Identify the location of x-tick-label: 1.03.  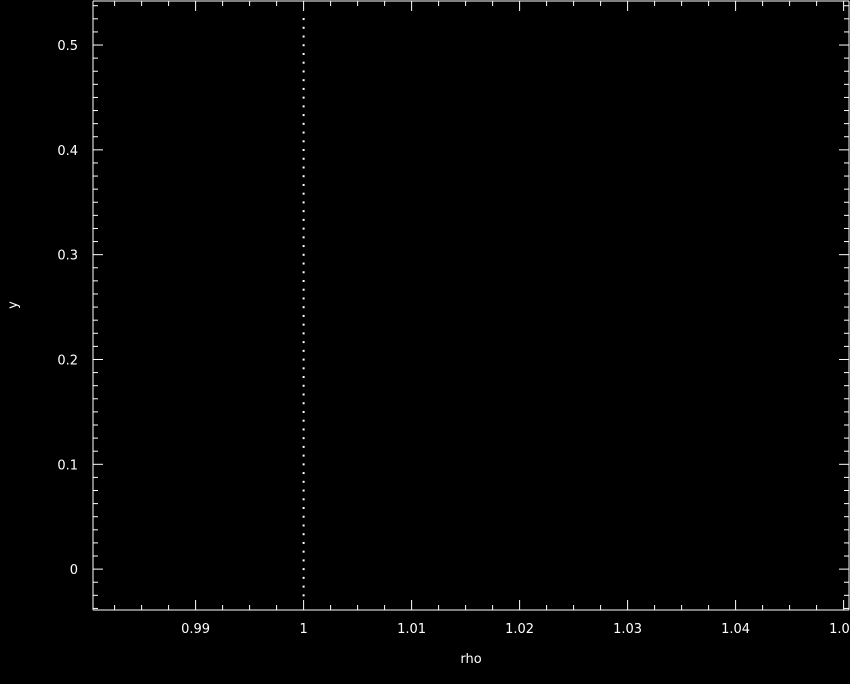
(627, 629).